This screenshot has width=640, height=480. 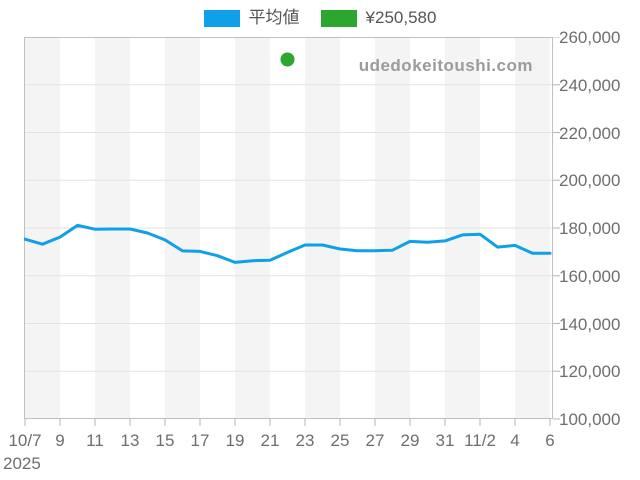 I want to click on x-axis-tick-label: 11, so click(x=95, y=440).